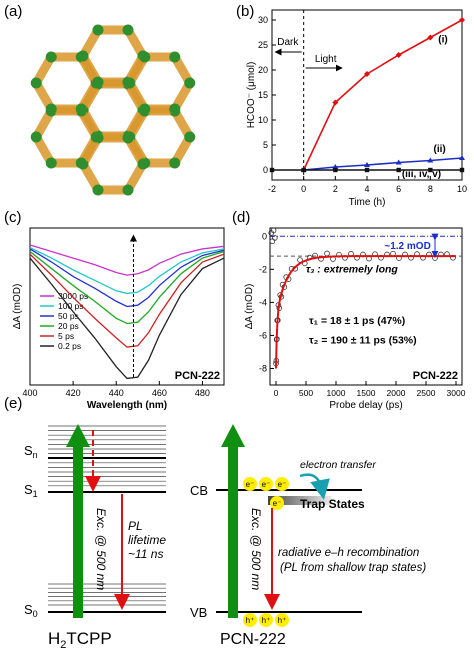 This screenshot has width=474, height=653. Describe the element at coordinates (365, 312) in the screenshot. I see `fit-curve` at that location.